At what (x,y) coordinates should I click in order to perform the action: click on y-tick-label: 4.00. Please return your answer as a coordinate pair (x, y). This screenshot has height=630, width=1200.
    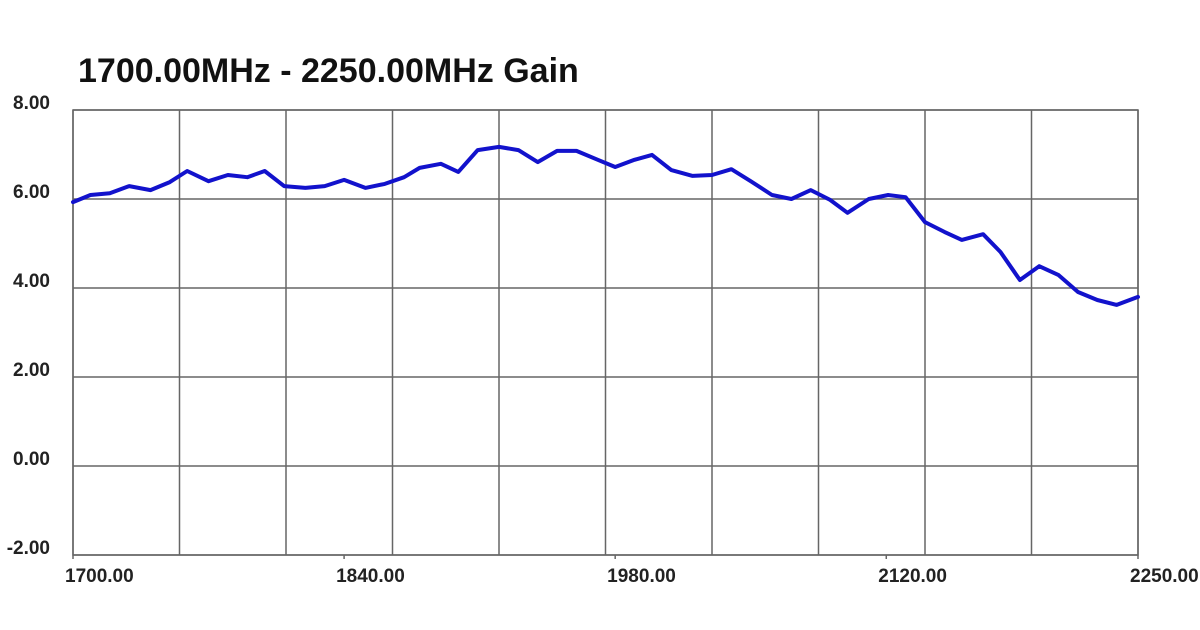
    Looking at the image, I should click on (31, 281).